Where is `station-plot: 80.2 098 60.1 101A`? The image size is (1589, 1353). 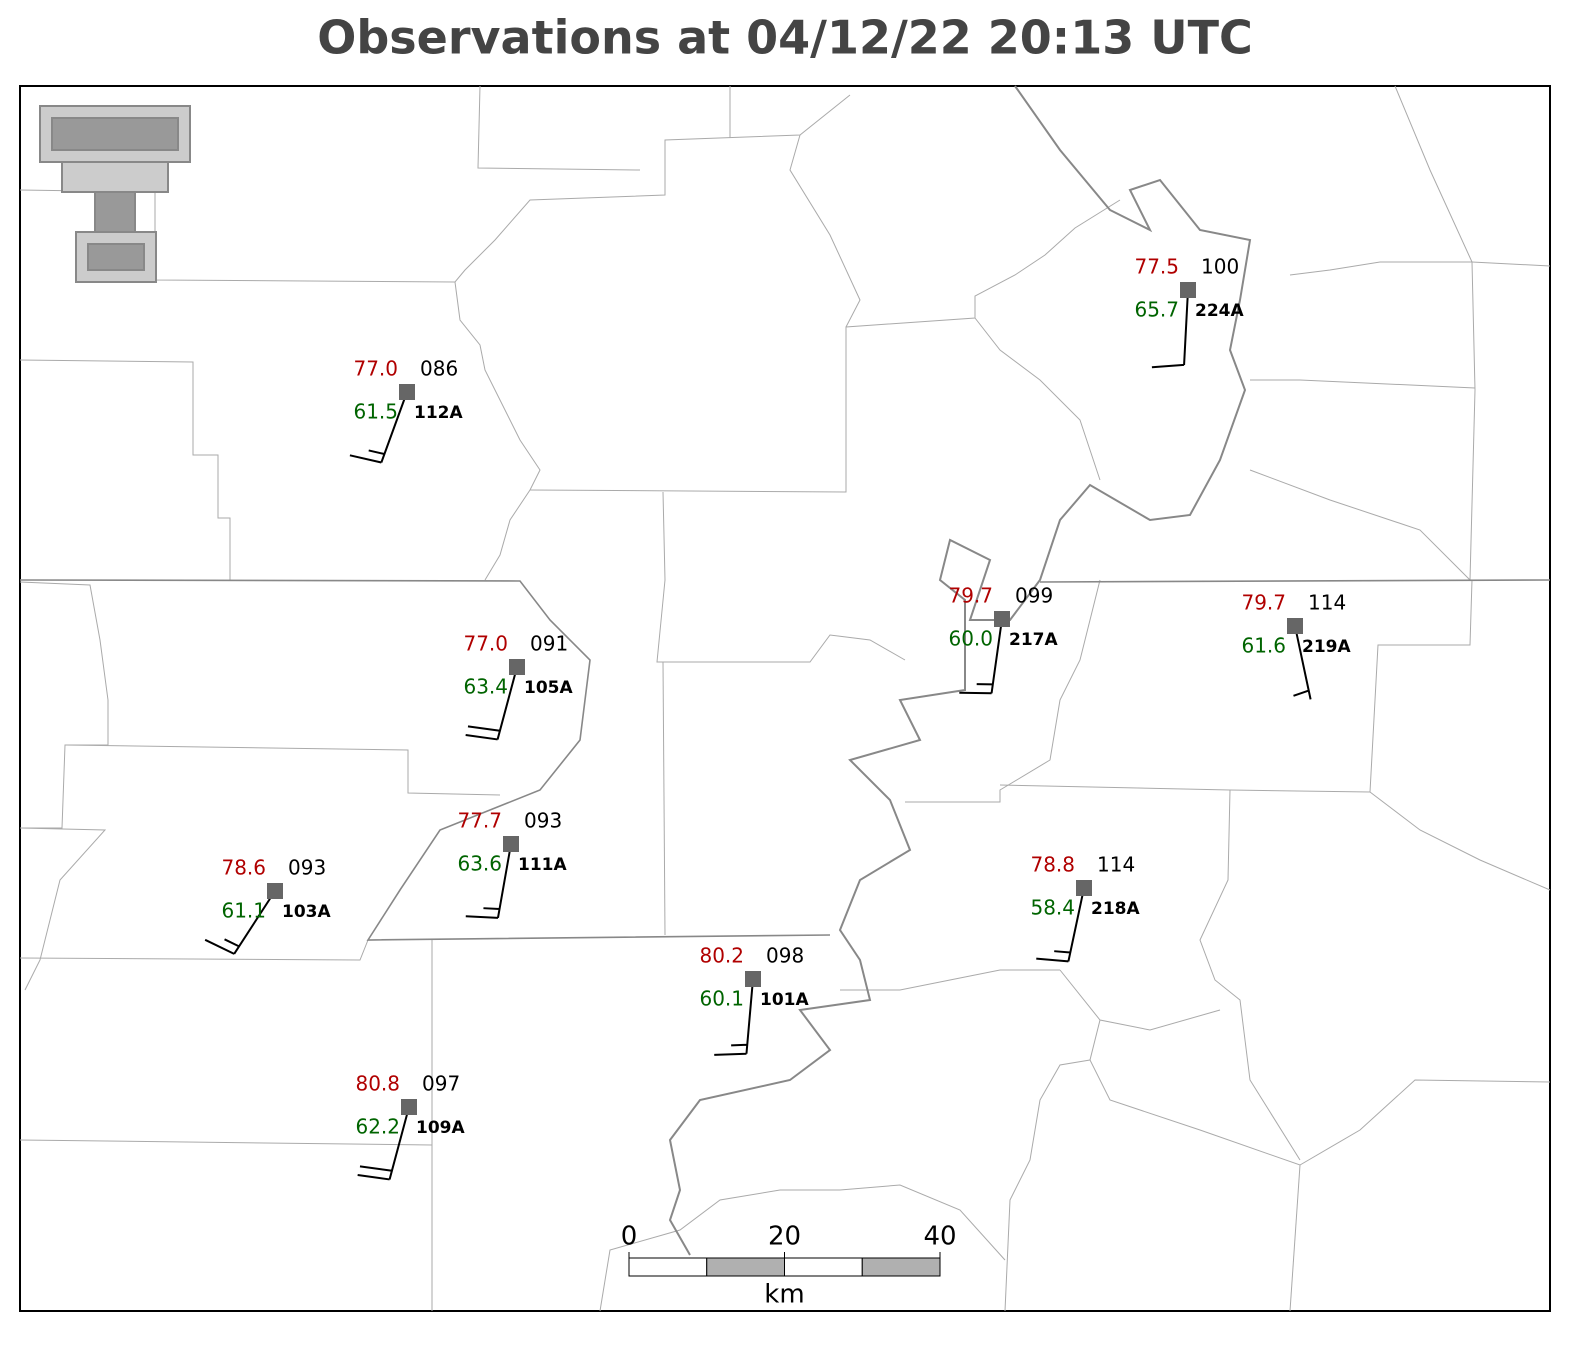
station-plot: 80.2 098 60.1 101A is located at coordinates (754, 1000).